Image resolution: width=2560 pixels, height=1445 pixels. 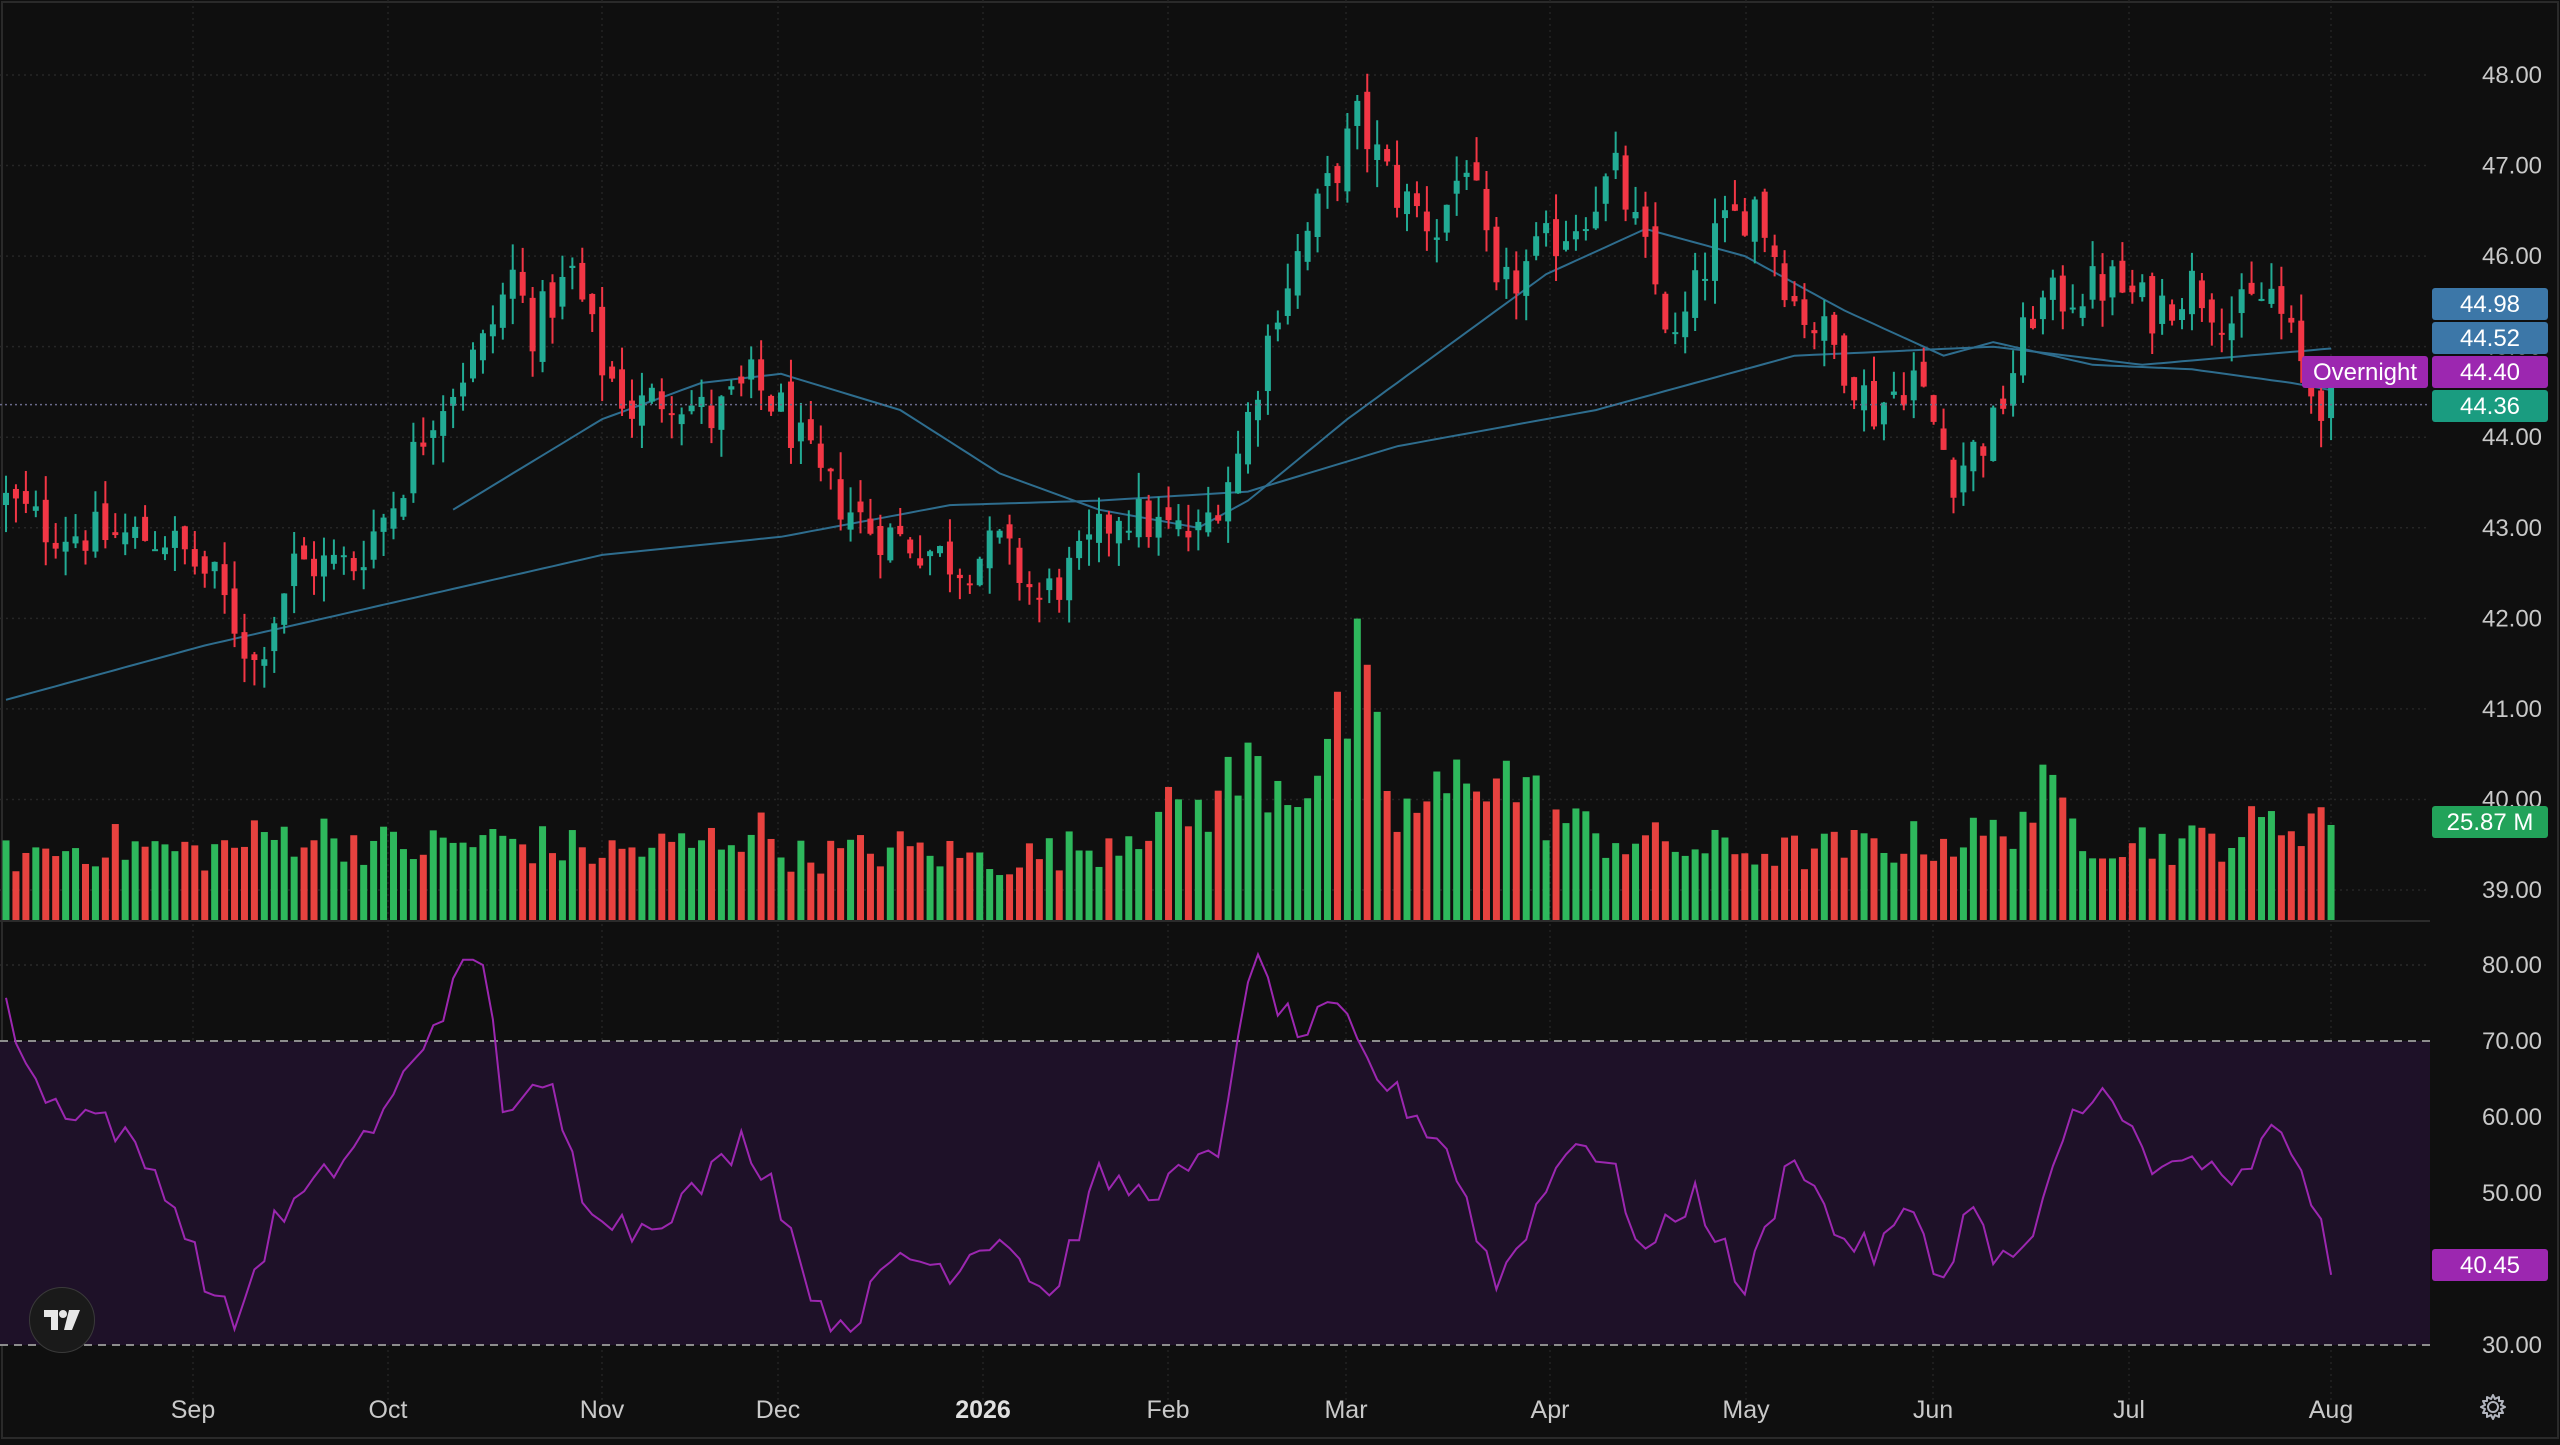 I want to click on close-price-value-bg, so click(x=2490, y=406).